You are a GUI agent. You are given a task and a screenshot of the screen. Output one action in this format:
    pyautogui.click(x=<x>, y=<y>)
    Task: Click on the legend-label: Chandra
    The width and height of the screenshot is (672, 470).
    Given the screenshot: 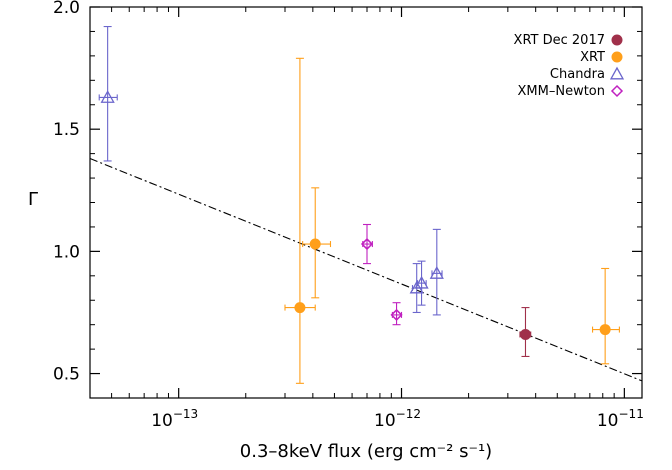 What is the action you would take?
    pyautogui.click(x=577, y=74)
    